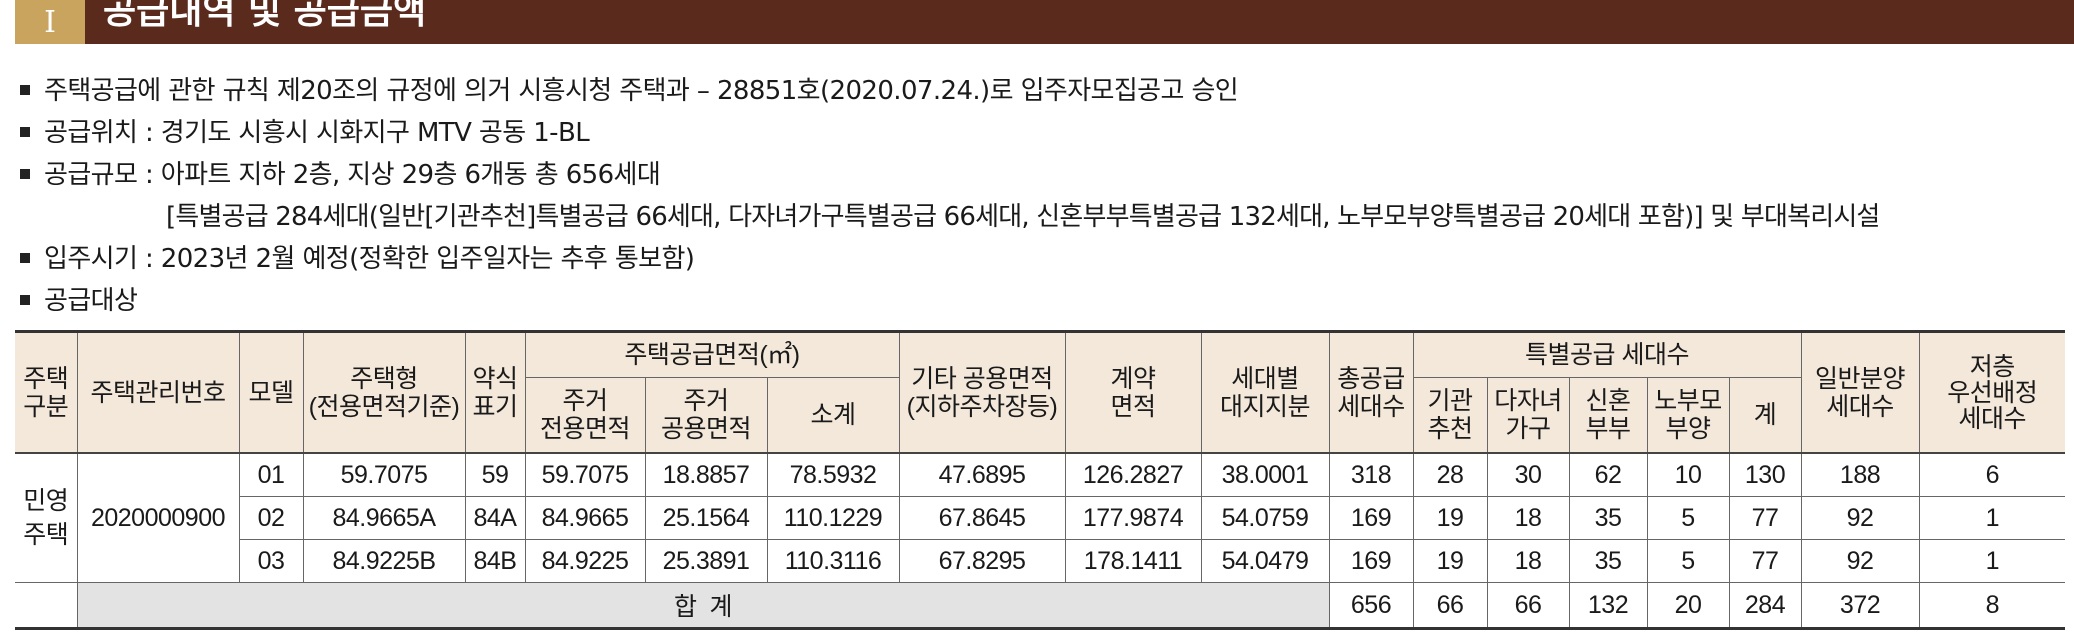  I want to click on agency-cell: 28, so click(1450, 474).